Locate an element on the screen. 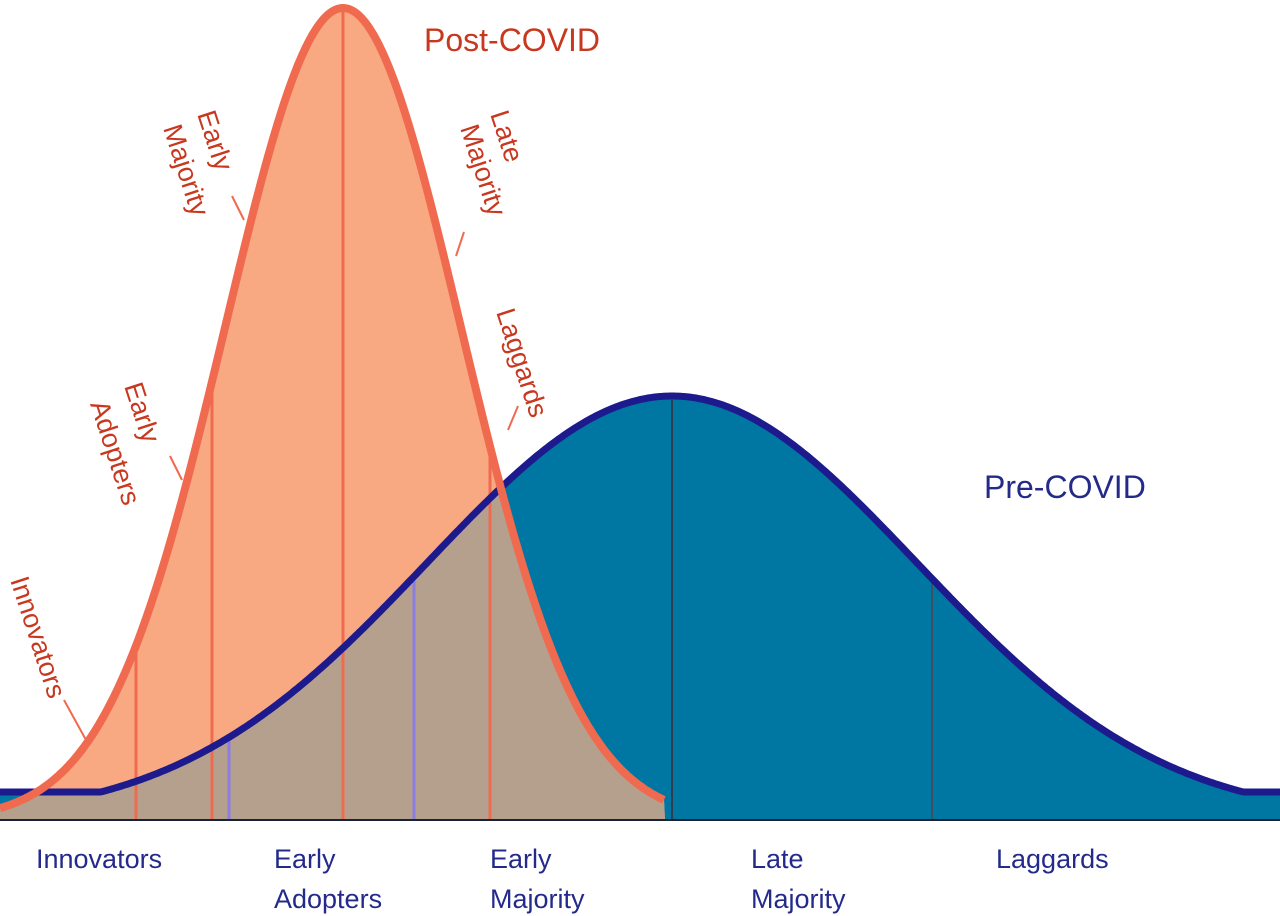  post-covid-title: Post-COVID is located at coordinates (512, 40).